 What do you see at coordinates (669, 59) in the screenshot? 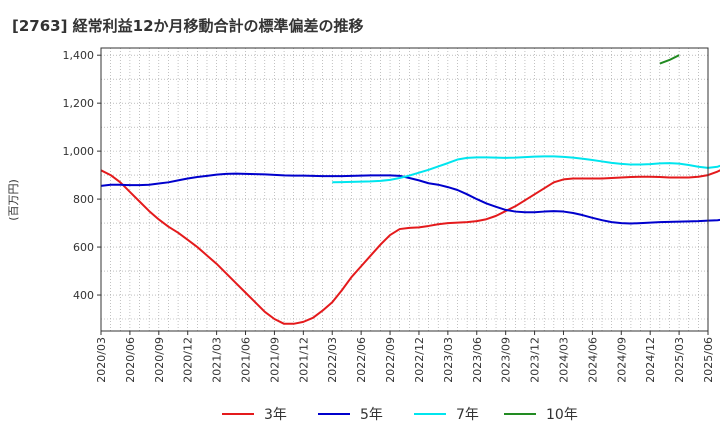
I see `series-line-10年` at bounding box center [669, 59].